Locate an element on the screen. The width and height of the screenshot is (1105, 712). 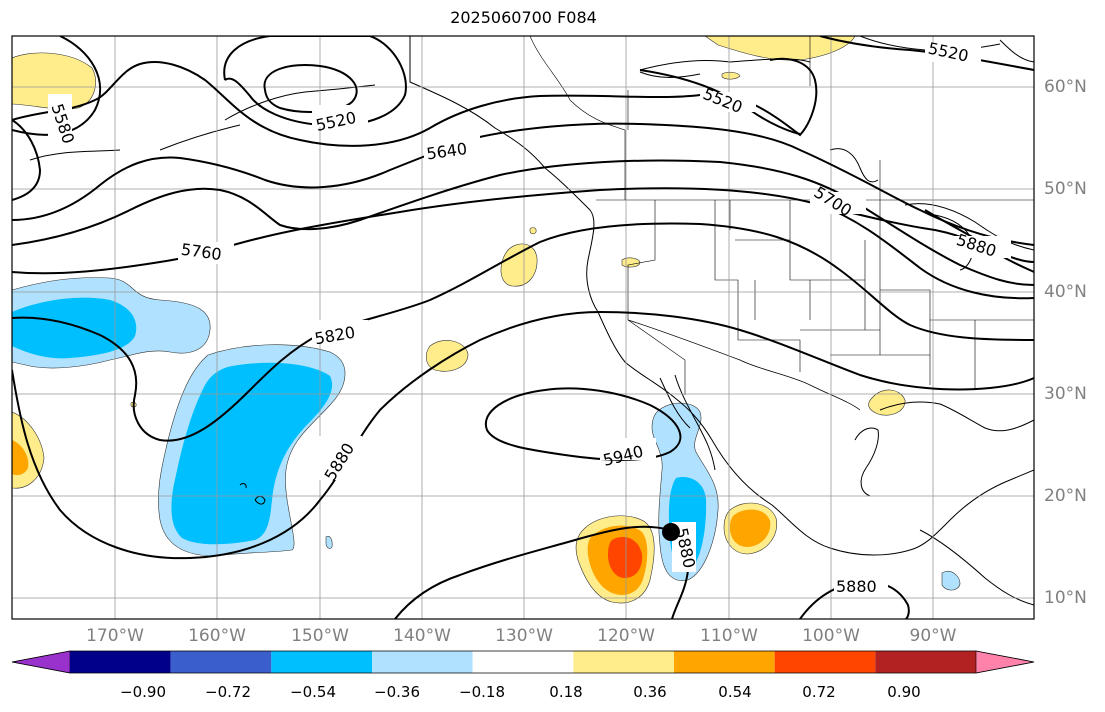
contour-5580-left is located at coordinates (27, 160).